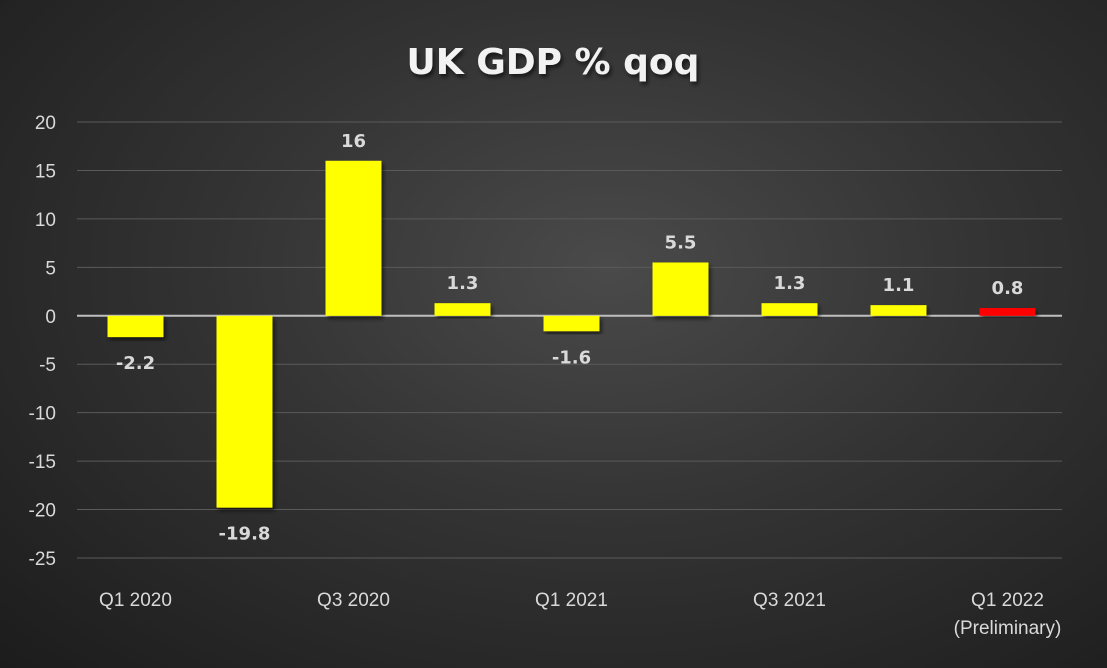  I want to click on y-tick-label: 0, so click(50, 317).